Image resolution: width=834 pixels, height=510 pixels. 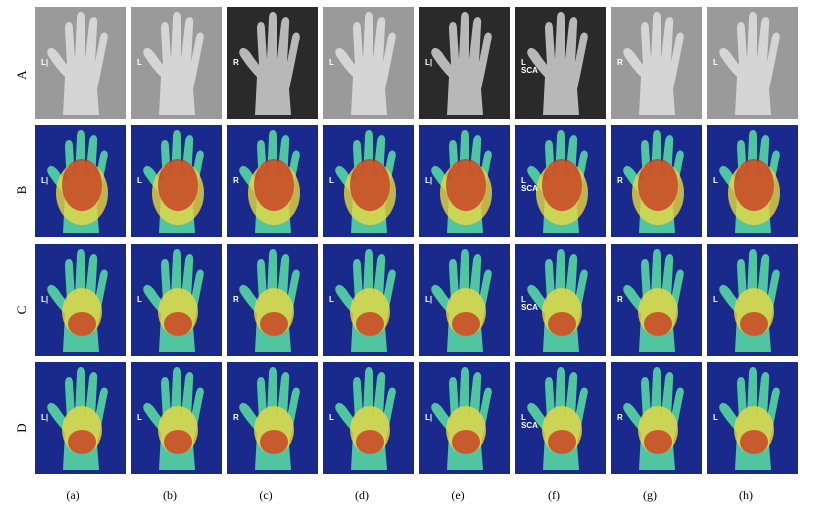 I want to click on cell-b-b: L, so click(x=176, y=181).